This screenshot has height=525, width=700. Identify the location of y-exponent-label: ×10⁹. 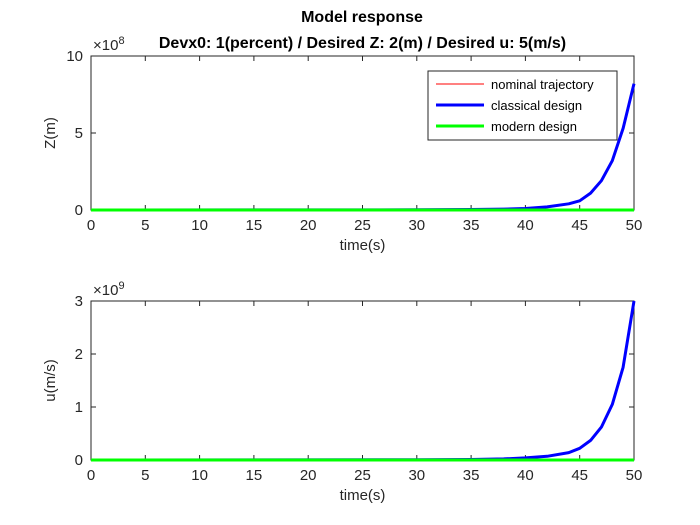
(109, 289).